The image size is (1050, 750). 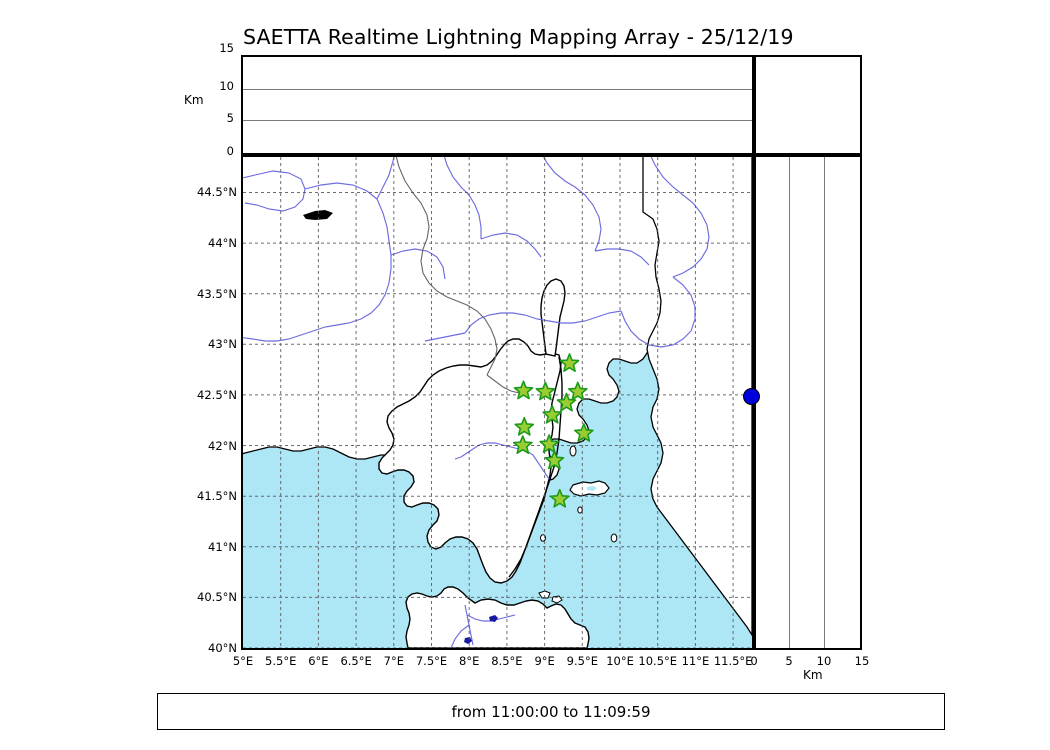 What do you see at coordinates (789, 661) in the screenshot?
I see `right-panel-xtick-5: 5` at bounding box center [789, 661].